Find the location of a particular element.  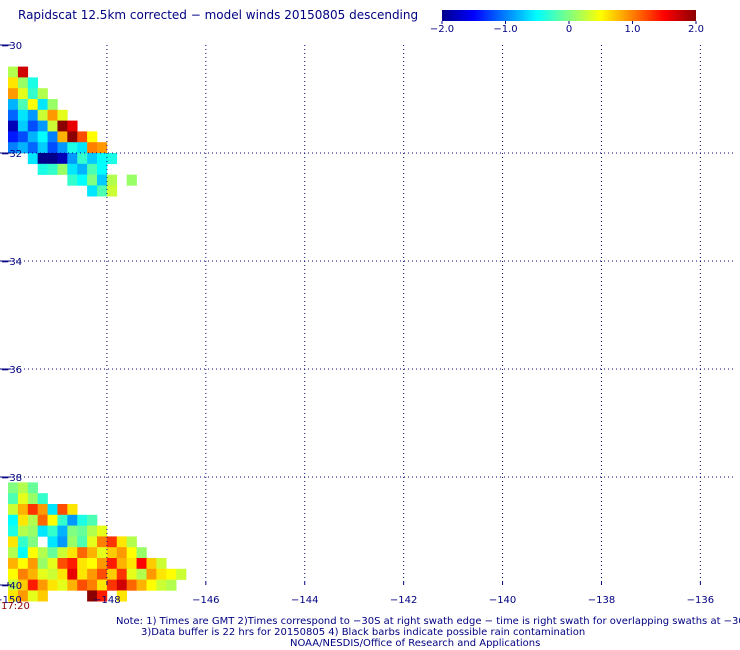

lat-label: −40 is located at coordinates (11, 586).